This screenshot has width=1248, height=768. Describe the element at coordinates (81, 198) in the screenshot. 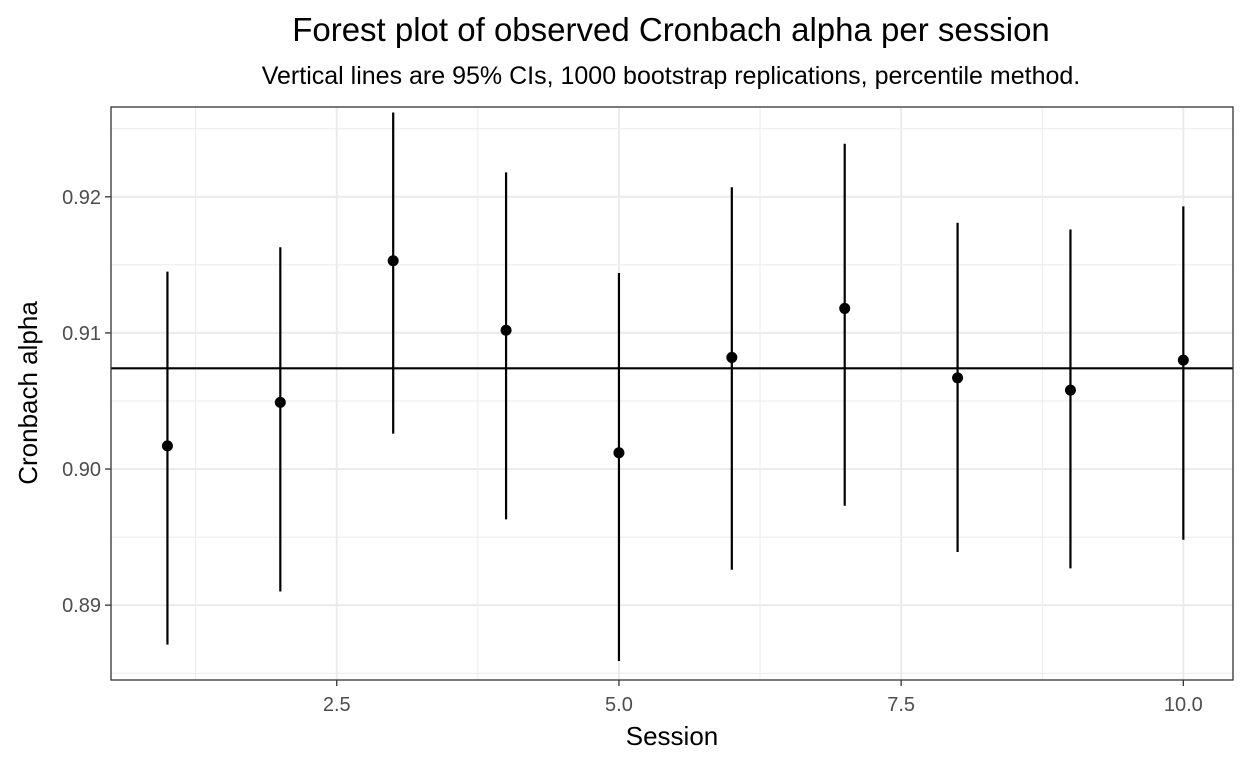

I see `y-tick-label: 0.92` at that location.